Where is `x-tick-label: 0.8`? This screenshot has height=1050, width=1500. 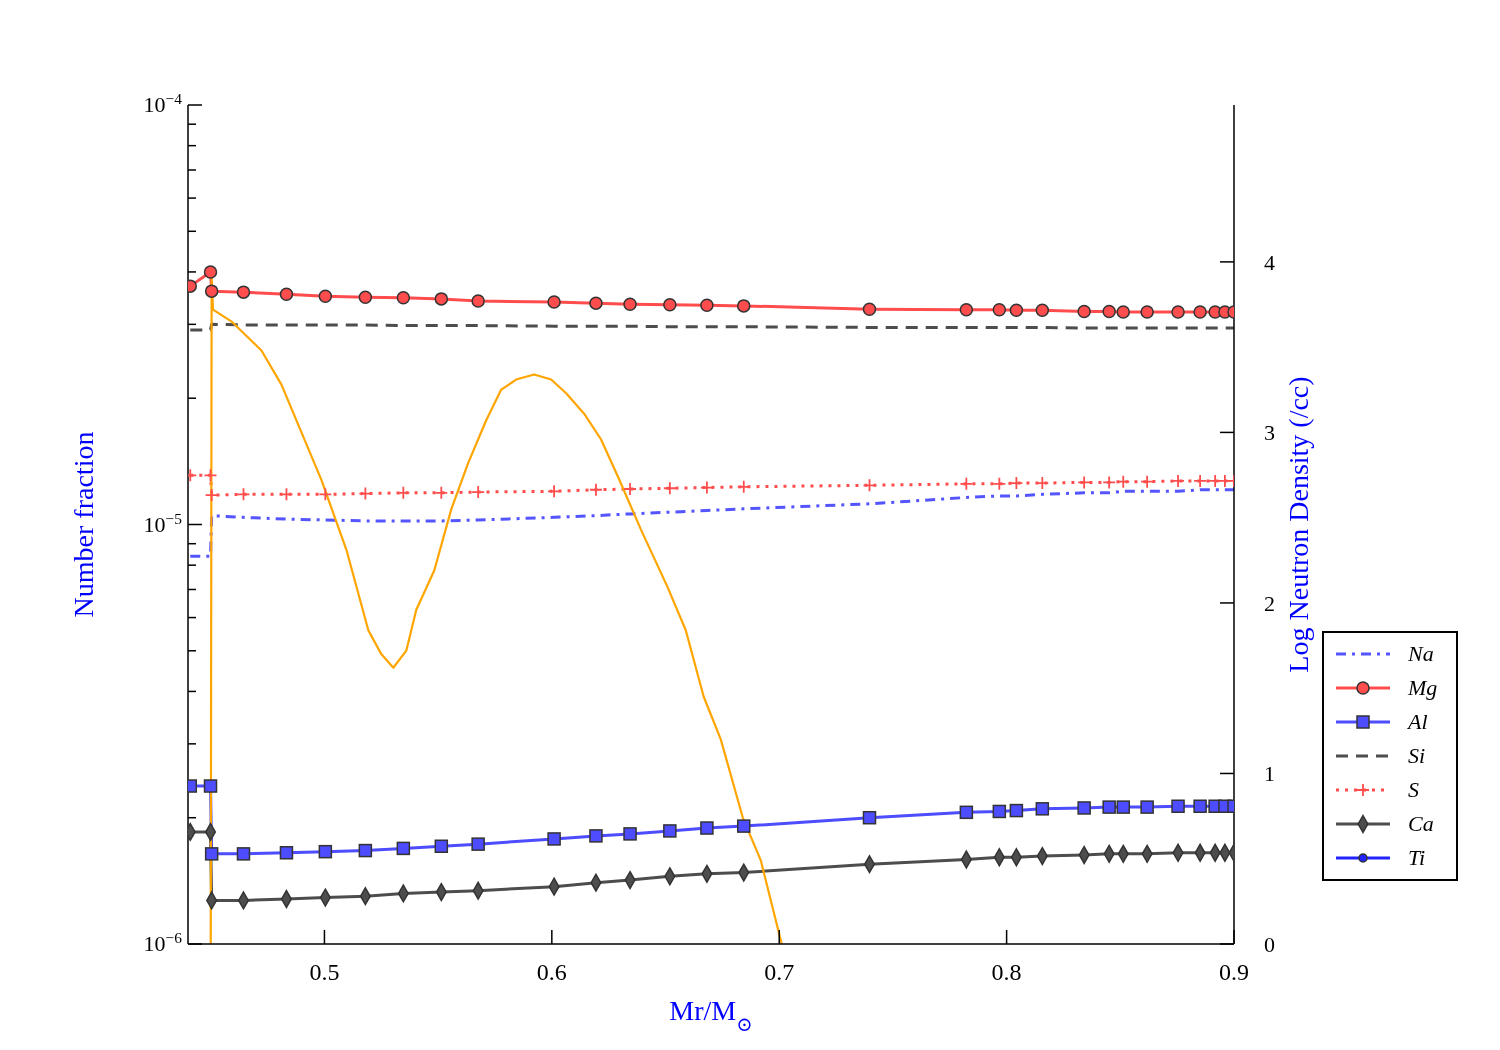 x-tick-label: 0.8 is located at coordinates (1006, 972).